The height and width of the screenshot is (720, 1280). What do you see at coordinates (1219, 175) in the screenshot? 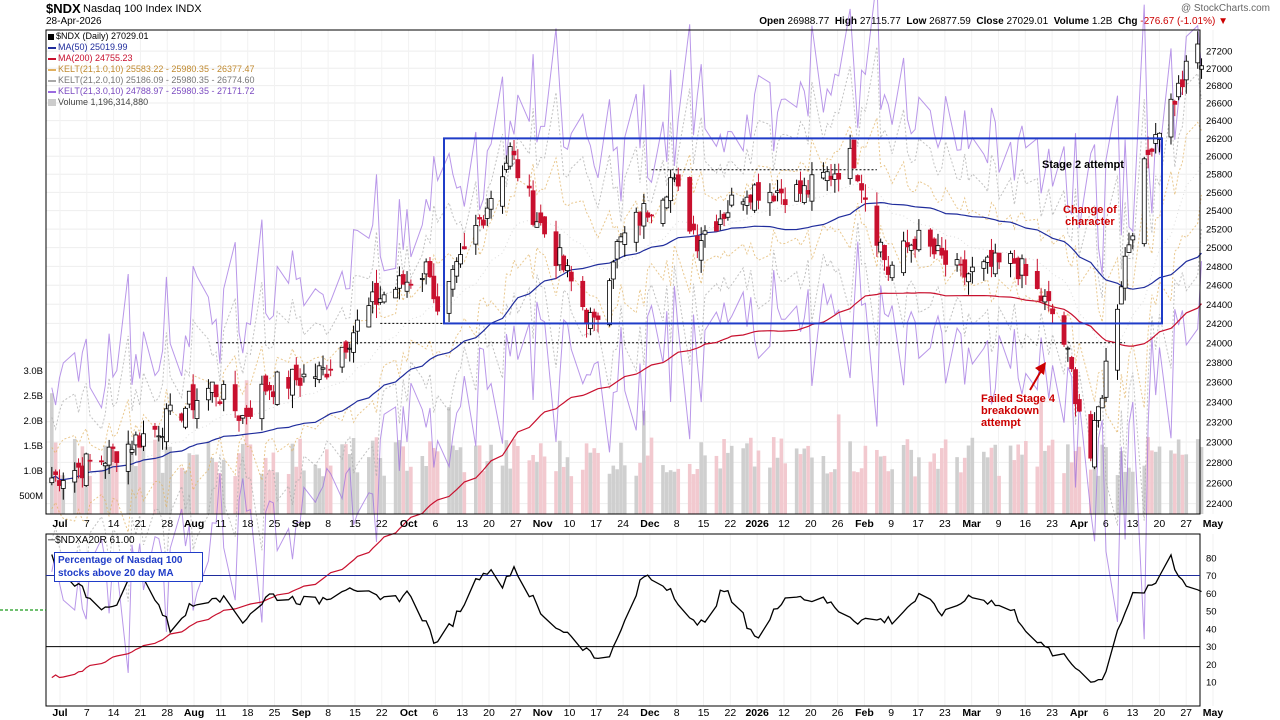
I see `price-tick-label: 25800` at bounding box center [1219, 175].